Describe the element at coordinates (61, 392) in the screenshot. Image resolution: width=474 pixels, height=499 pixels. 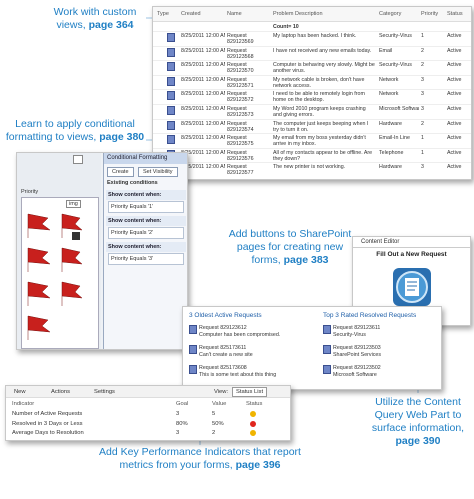
I see `toolbar-button: Actions` at that location.